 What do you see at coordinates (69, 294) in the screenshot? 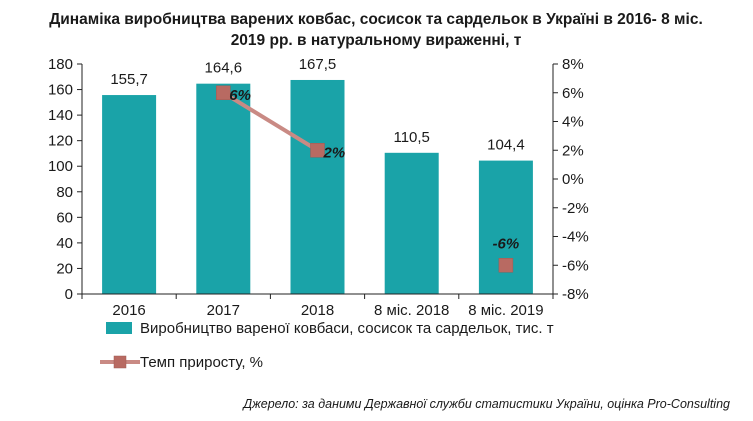
I see `left-tick-label: 0` at bounding box center [69, 294].